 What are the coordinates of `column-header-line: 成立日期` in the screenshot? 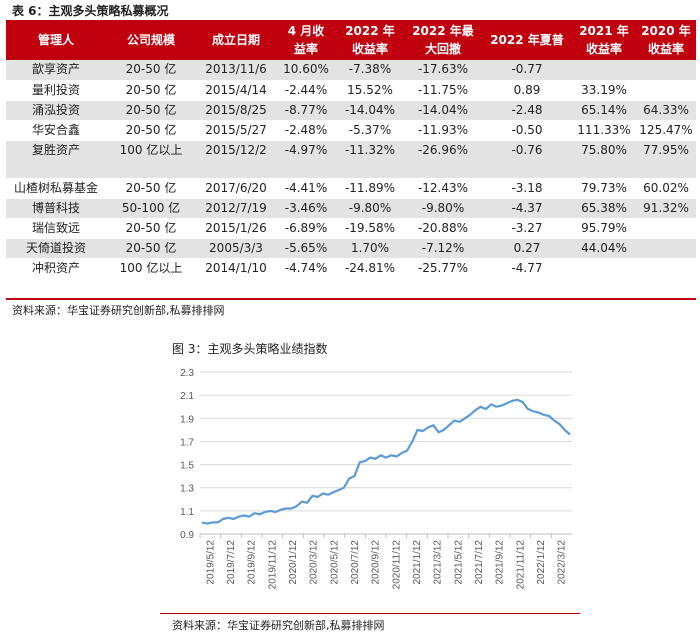 It's located at (235, 40).